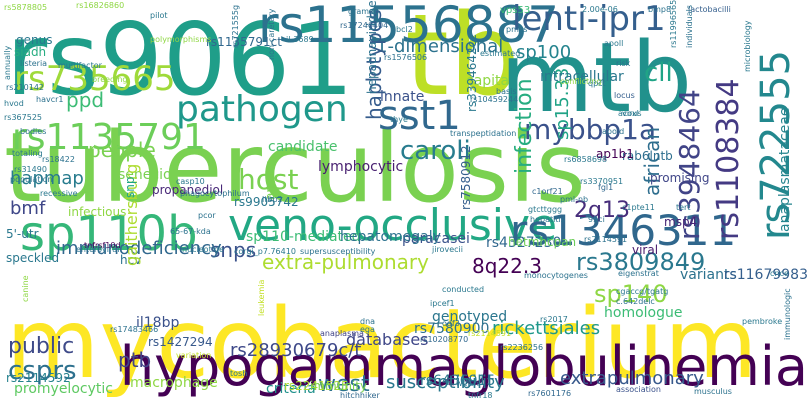 This screenshot has height=404, width=808. Describe the element at coordinates (207, 215) in the screenshot. I see `cloud-word: pcor` at that location.